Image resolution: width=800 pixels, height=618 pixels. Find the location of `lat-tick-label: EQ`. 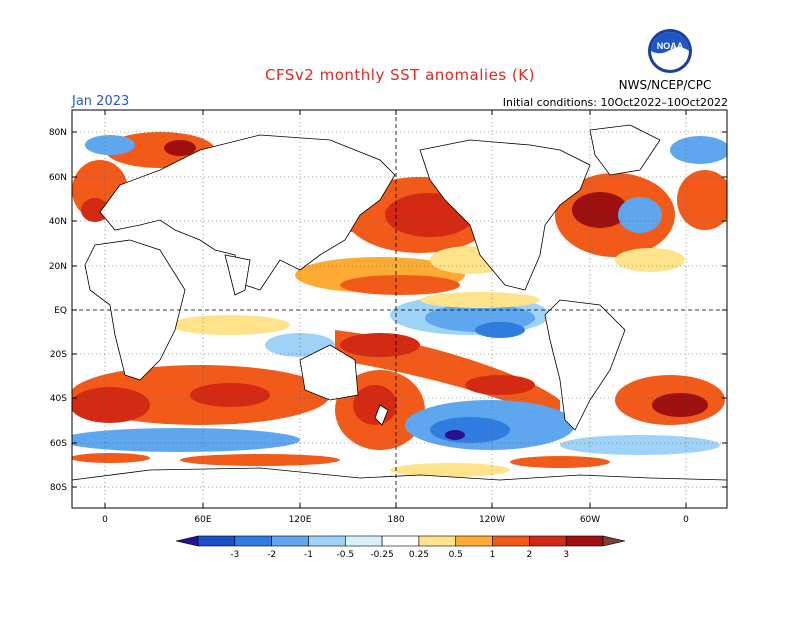

lat-tick-label: EQ is located at coordinates (60, 311).